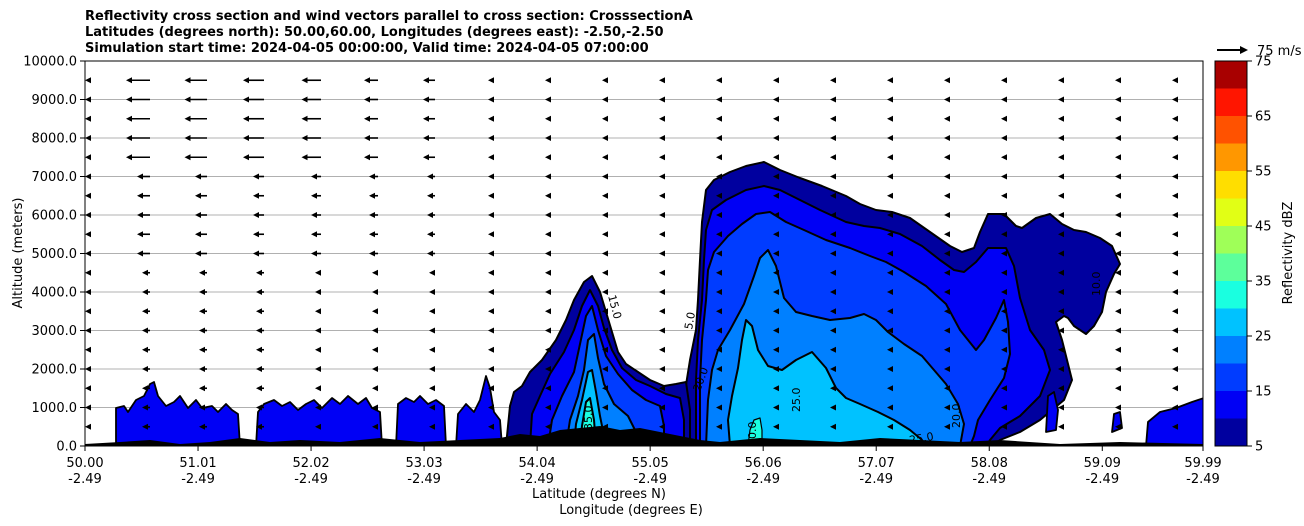 The image size is (1304, 526). Describe the element at coordinates (55, 370) in the screenshot. I see `y-tick-label: 2000.0` at that location.